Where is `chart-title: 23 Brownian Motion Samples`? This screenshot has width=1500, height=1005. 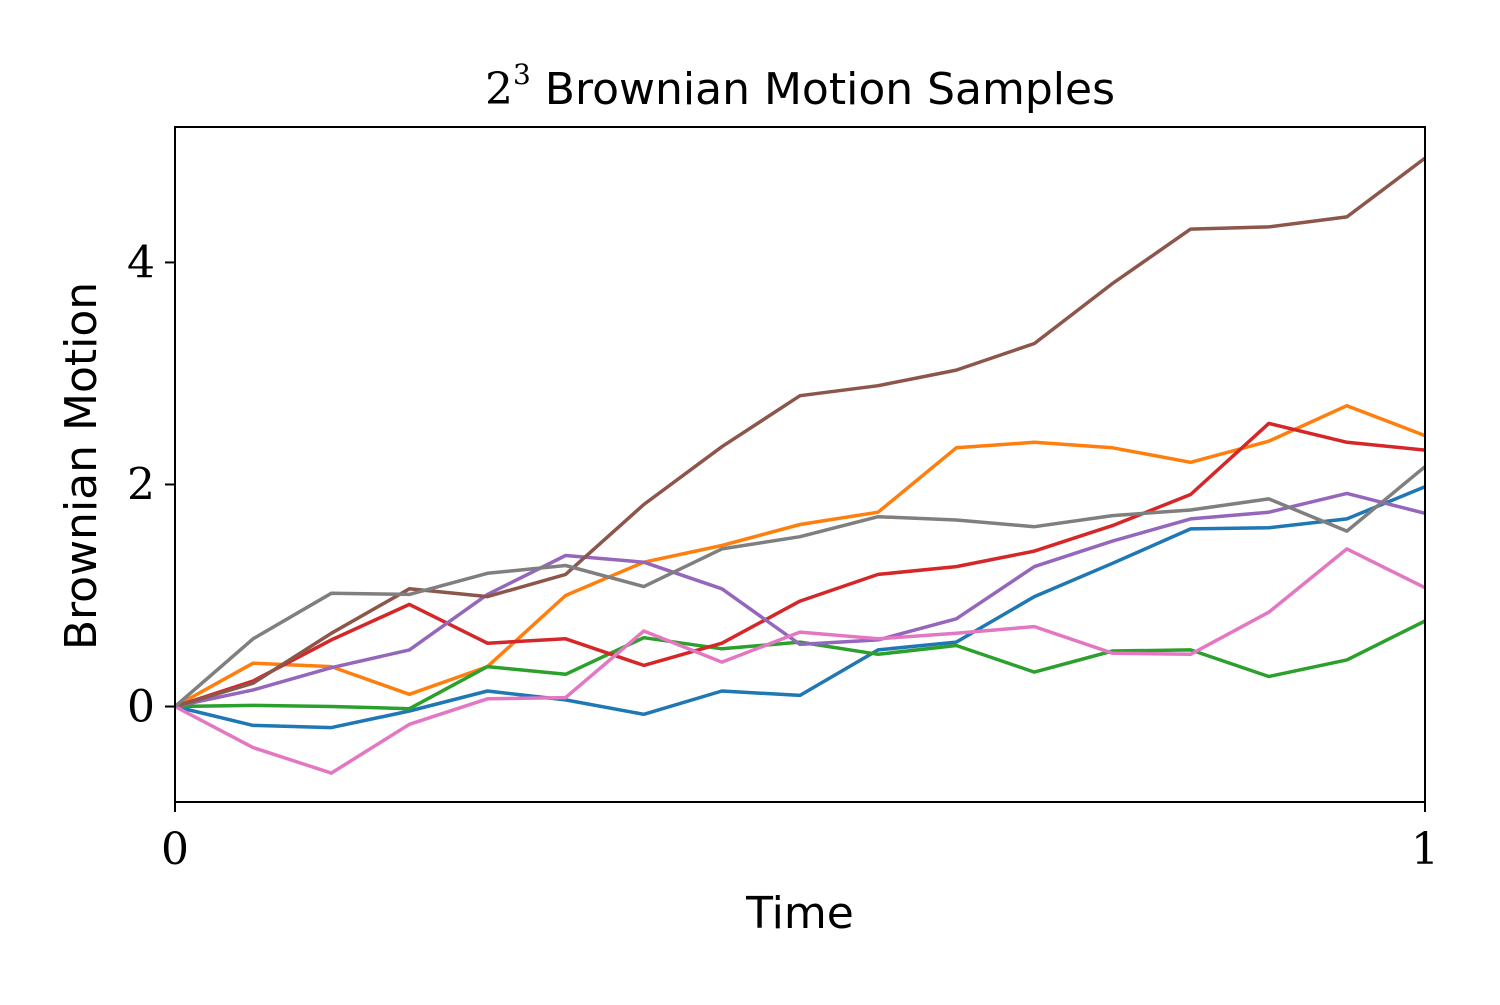
chart-title: 23 Brownian Motion Samples is located at coordinates (800, 86).